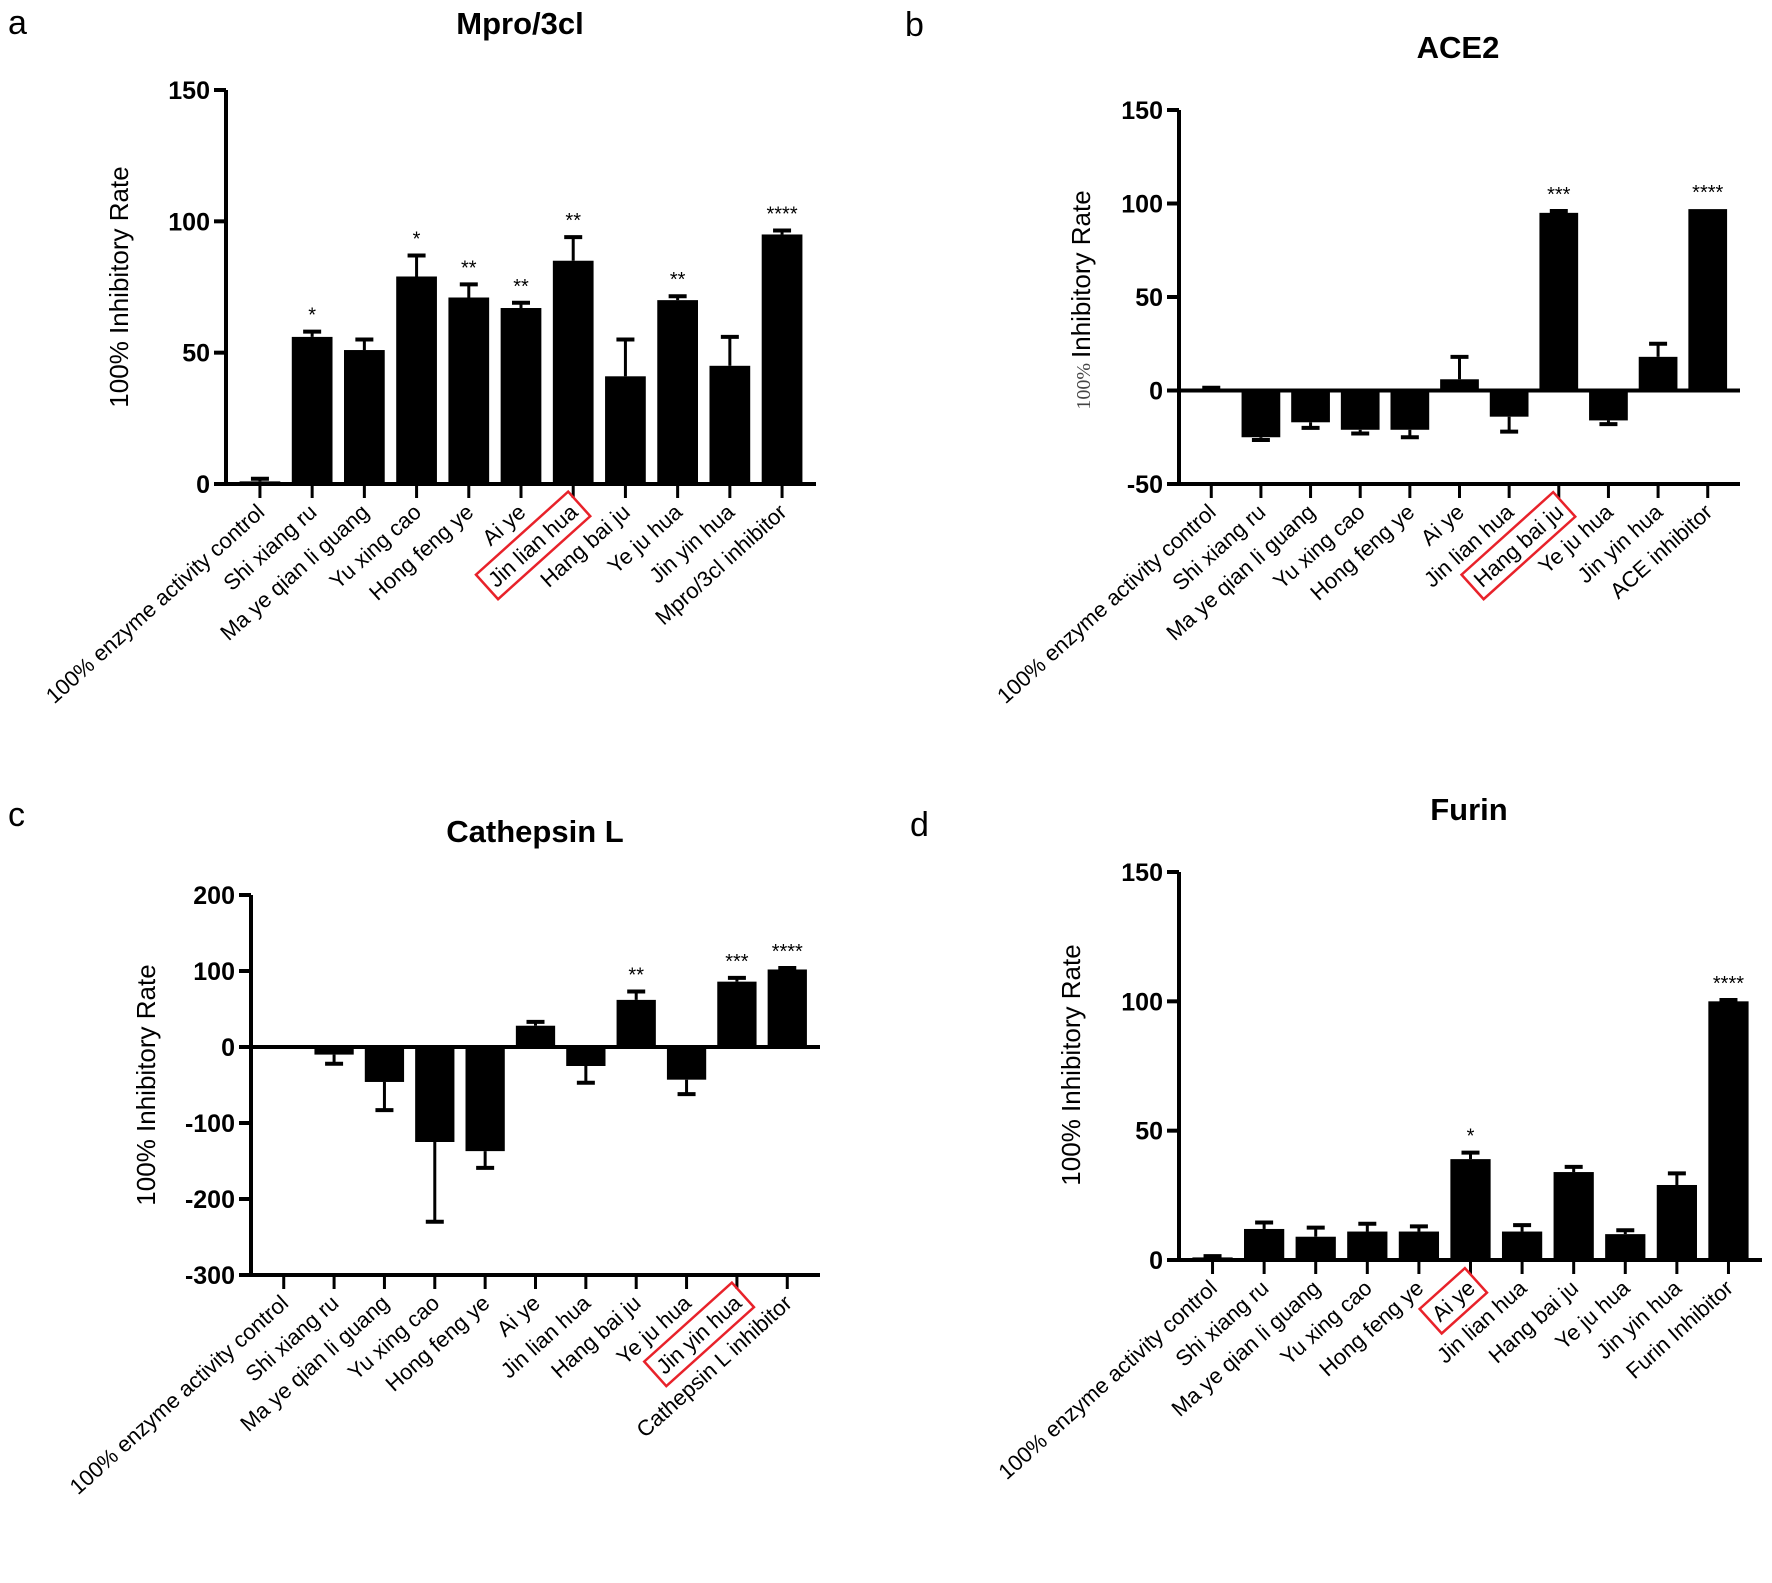 This screenshot has height=1583, width=1772. I want to click on panel-letter: b, so click(914, 25).